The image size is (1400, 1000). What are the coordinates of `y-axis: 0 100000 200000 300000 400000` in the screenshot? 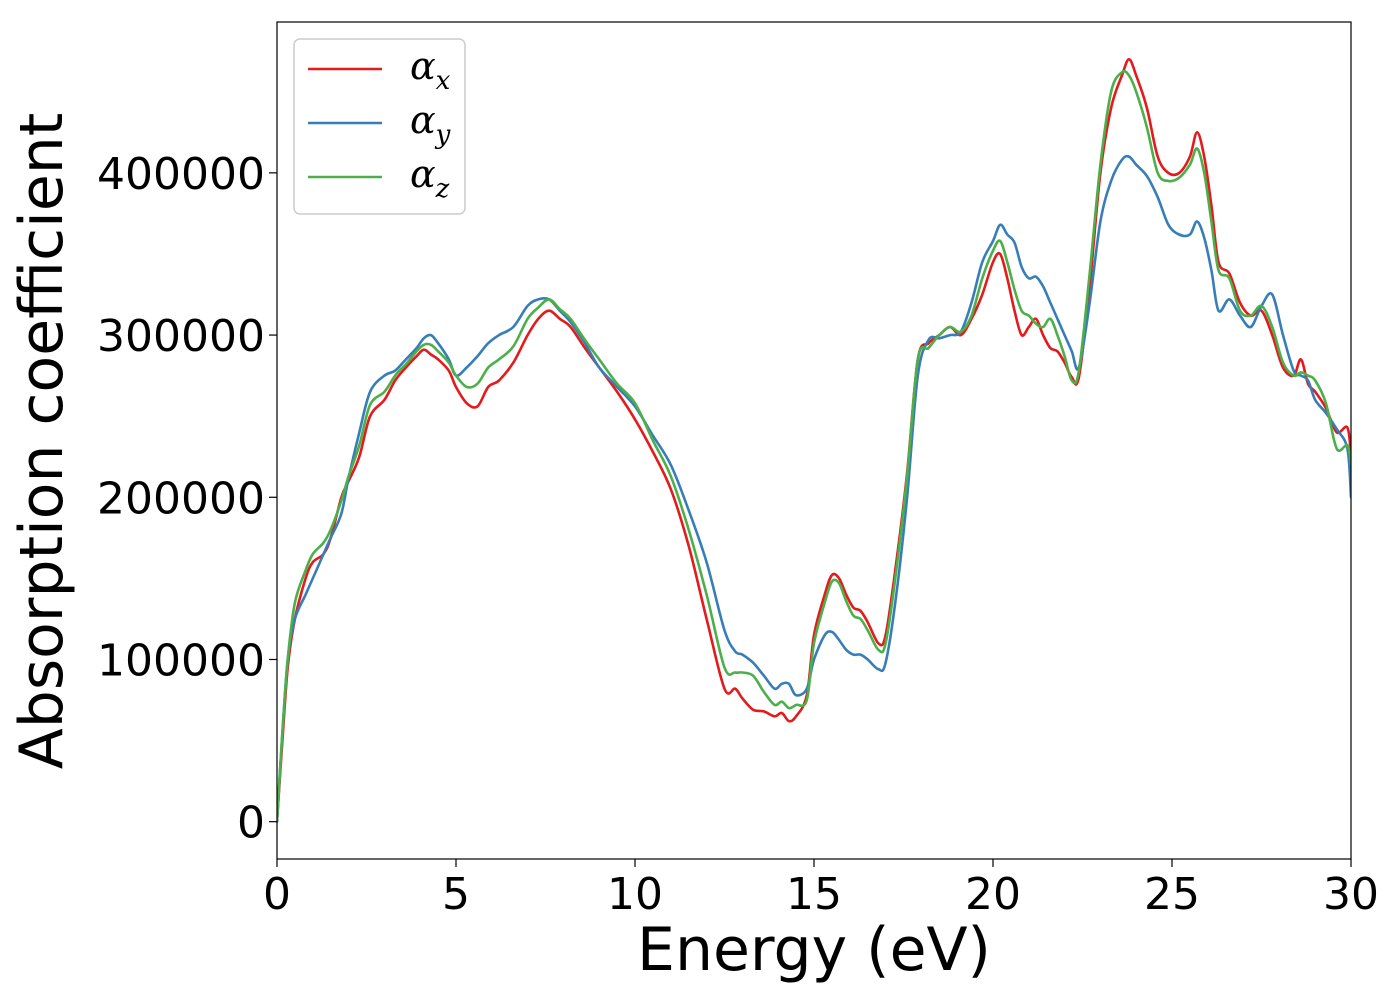 It's located at (187, 499).